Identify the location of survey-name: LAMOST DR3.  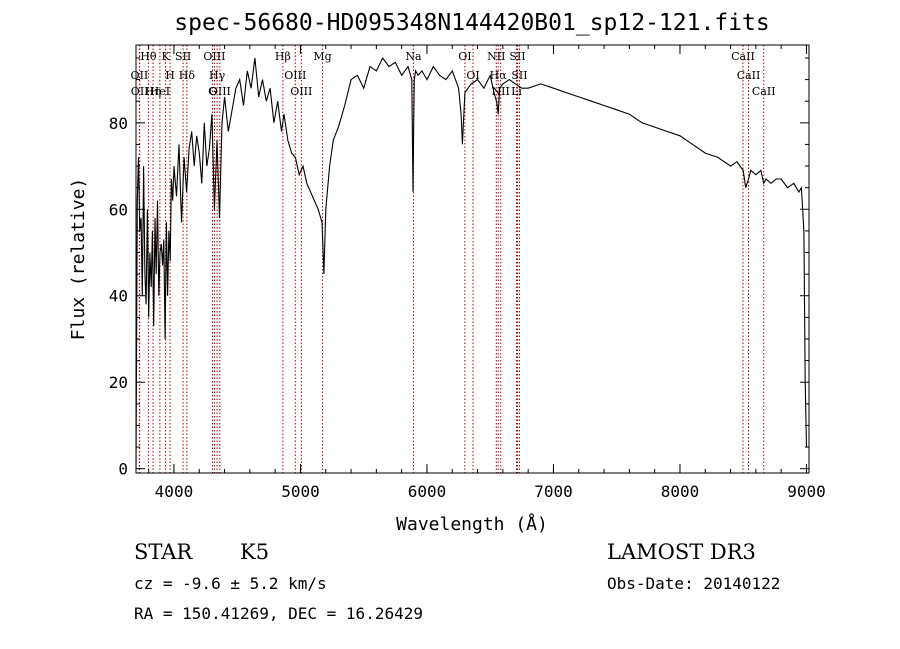
(681, 552).